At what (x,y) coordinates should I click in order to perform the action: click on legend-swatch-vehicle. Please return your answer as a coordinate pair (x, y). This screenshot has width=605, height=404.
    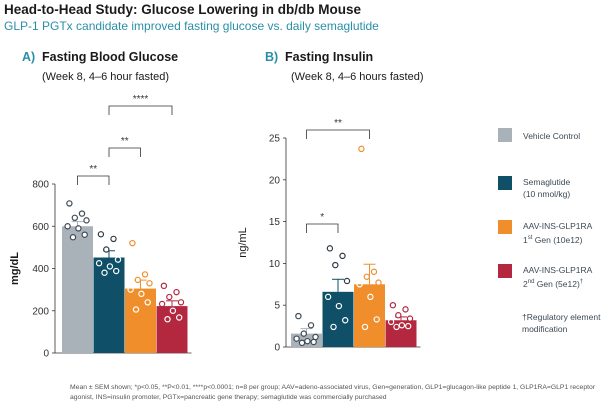
    Looking at the image, I should click on (505, 135).